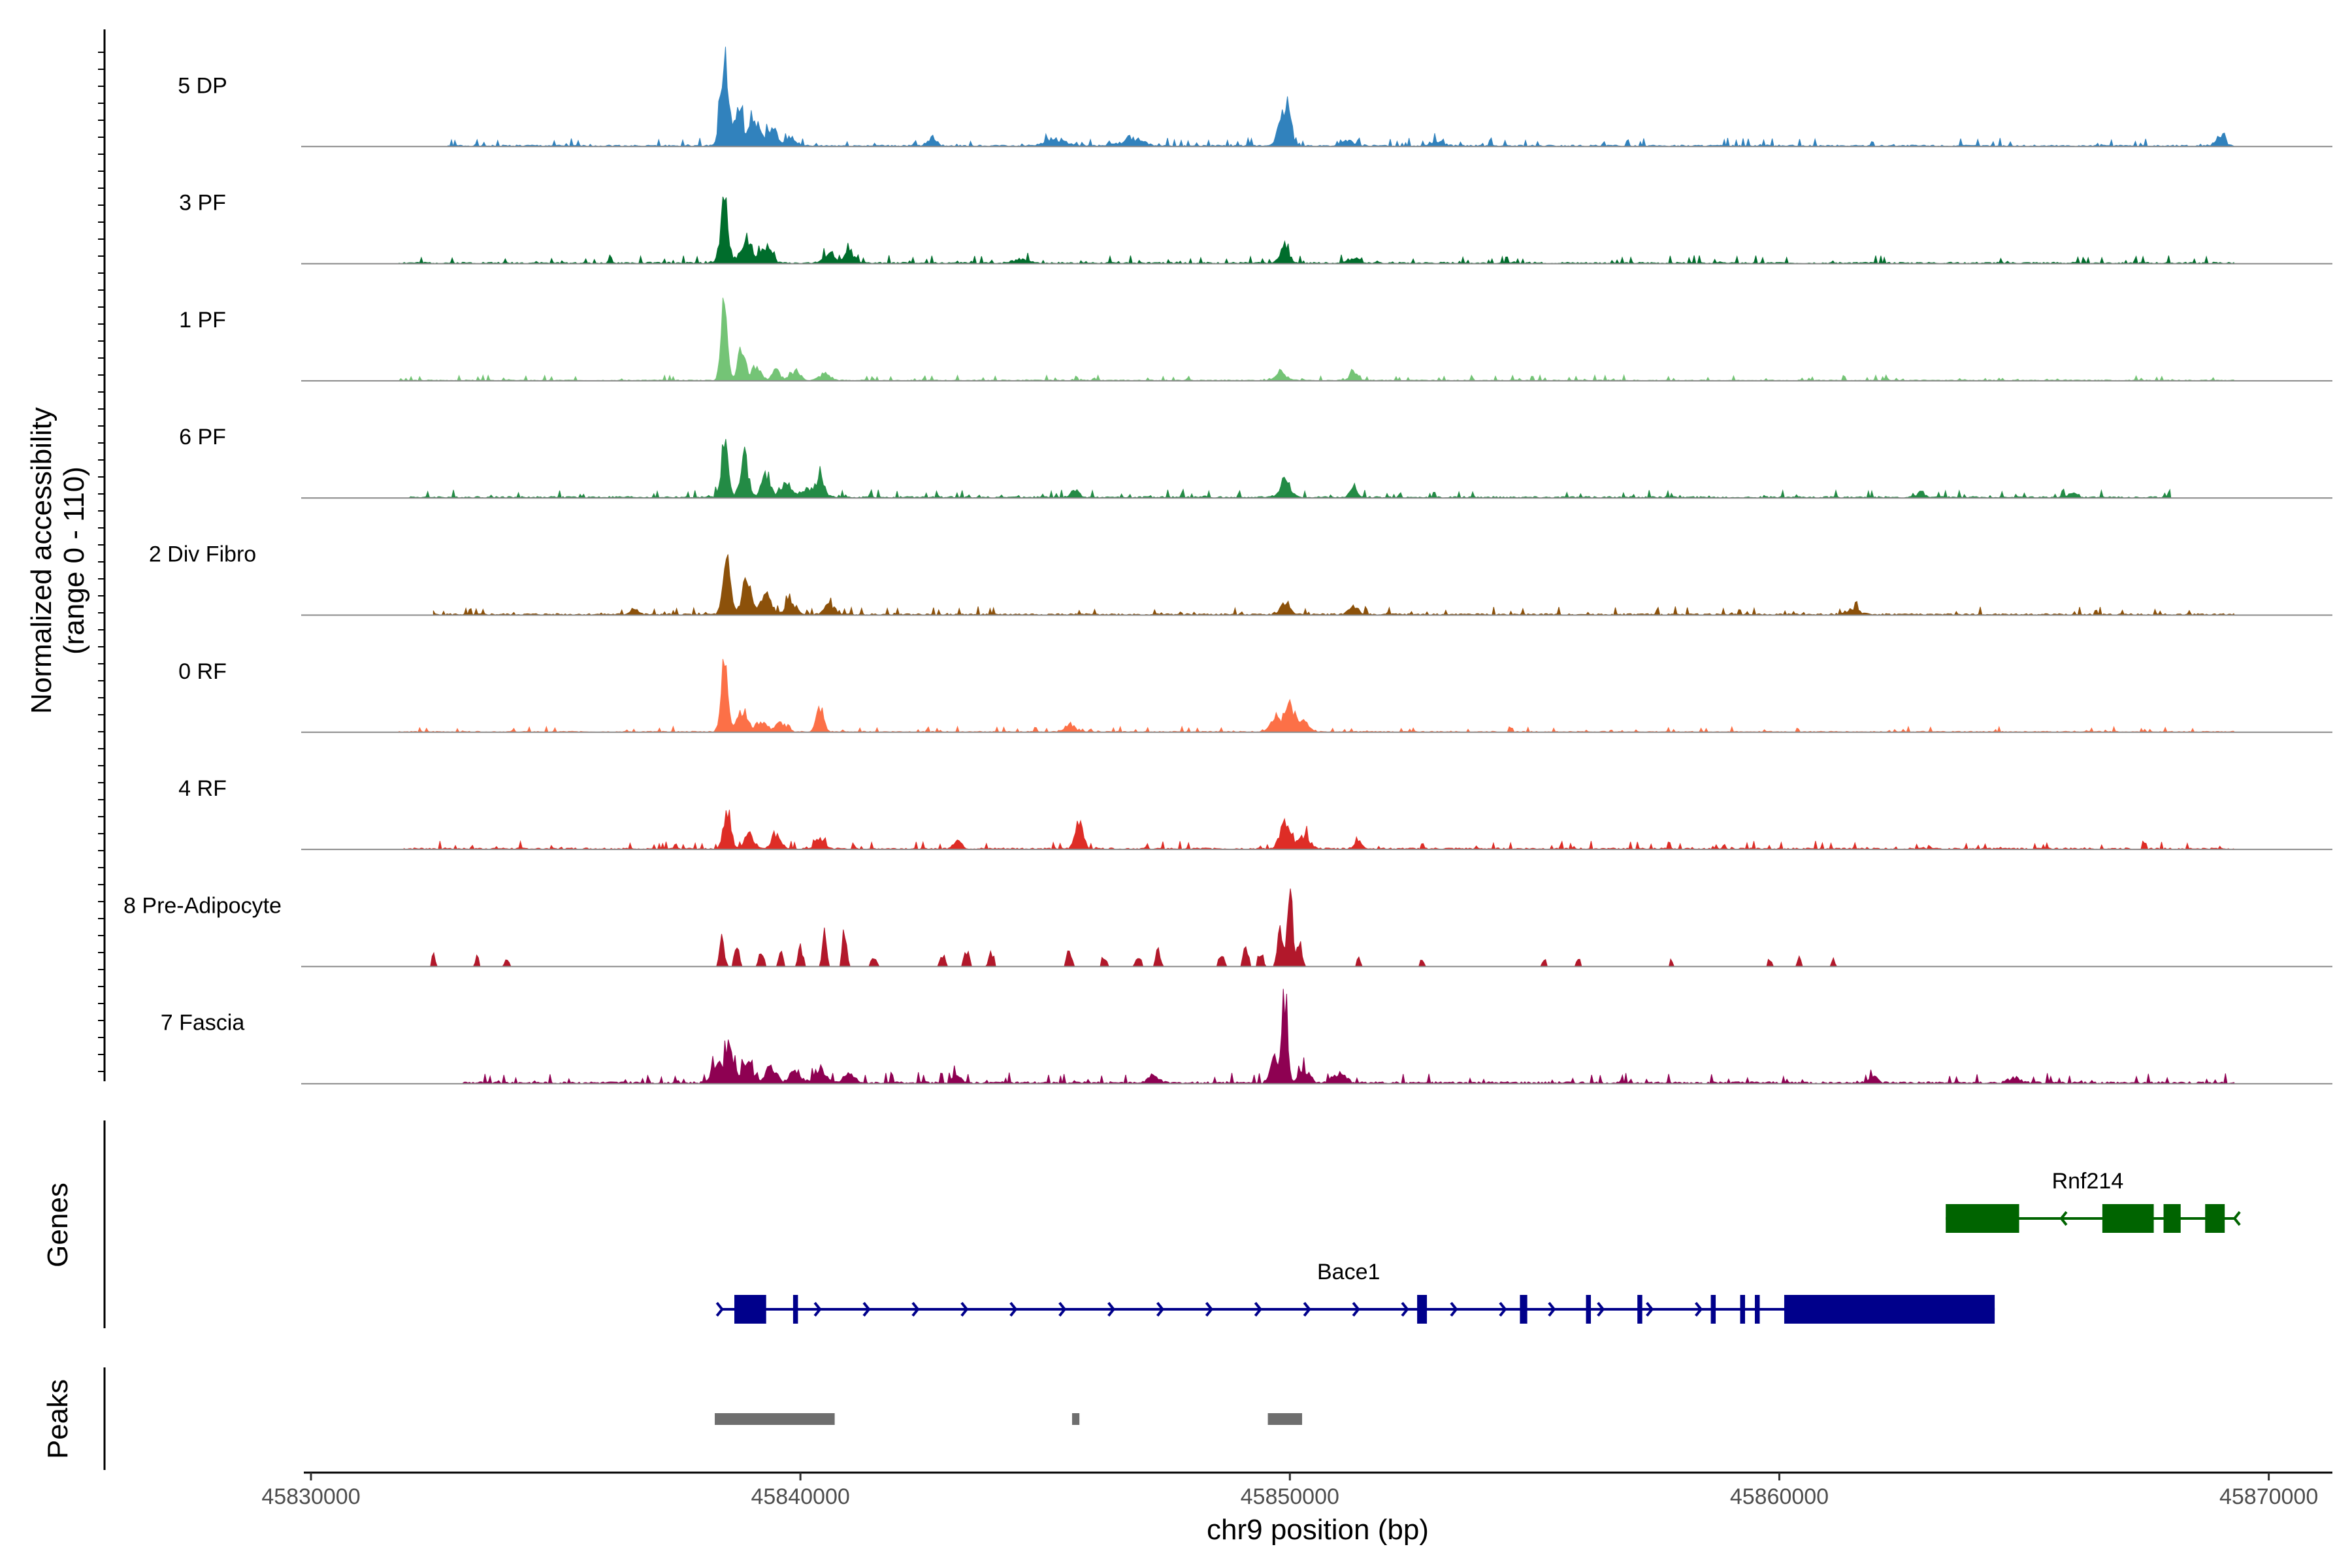  I want to click on track-2-div-fibro: 2 Div Fibro, so click(1240, 579).